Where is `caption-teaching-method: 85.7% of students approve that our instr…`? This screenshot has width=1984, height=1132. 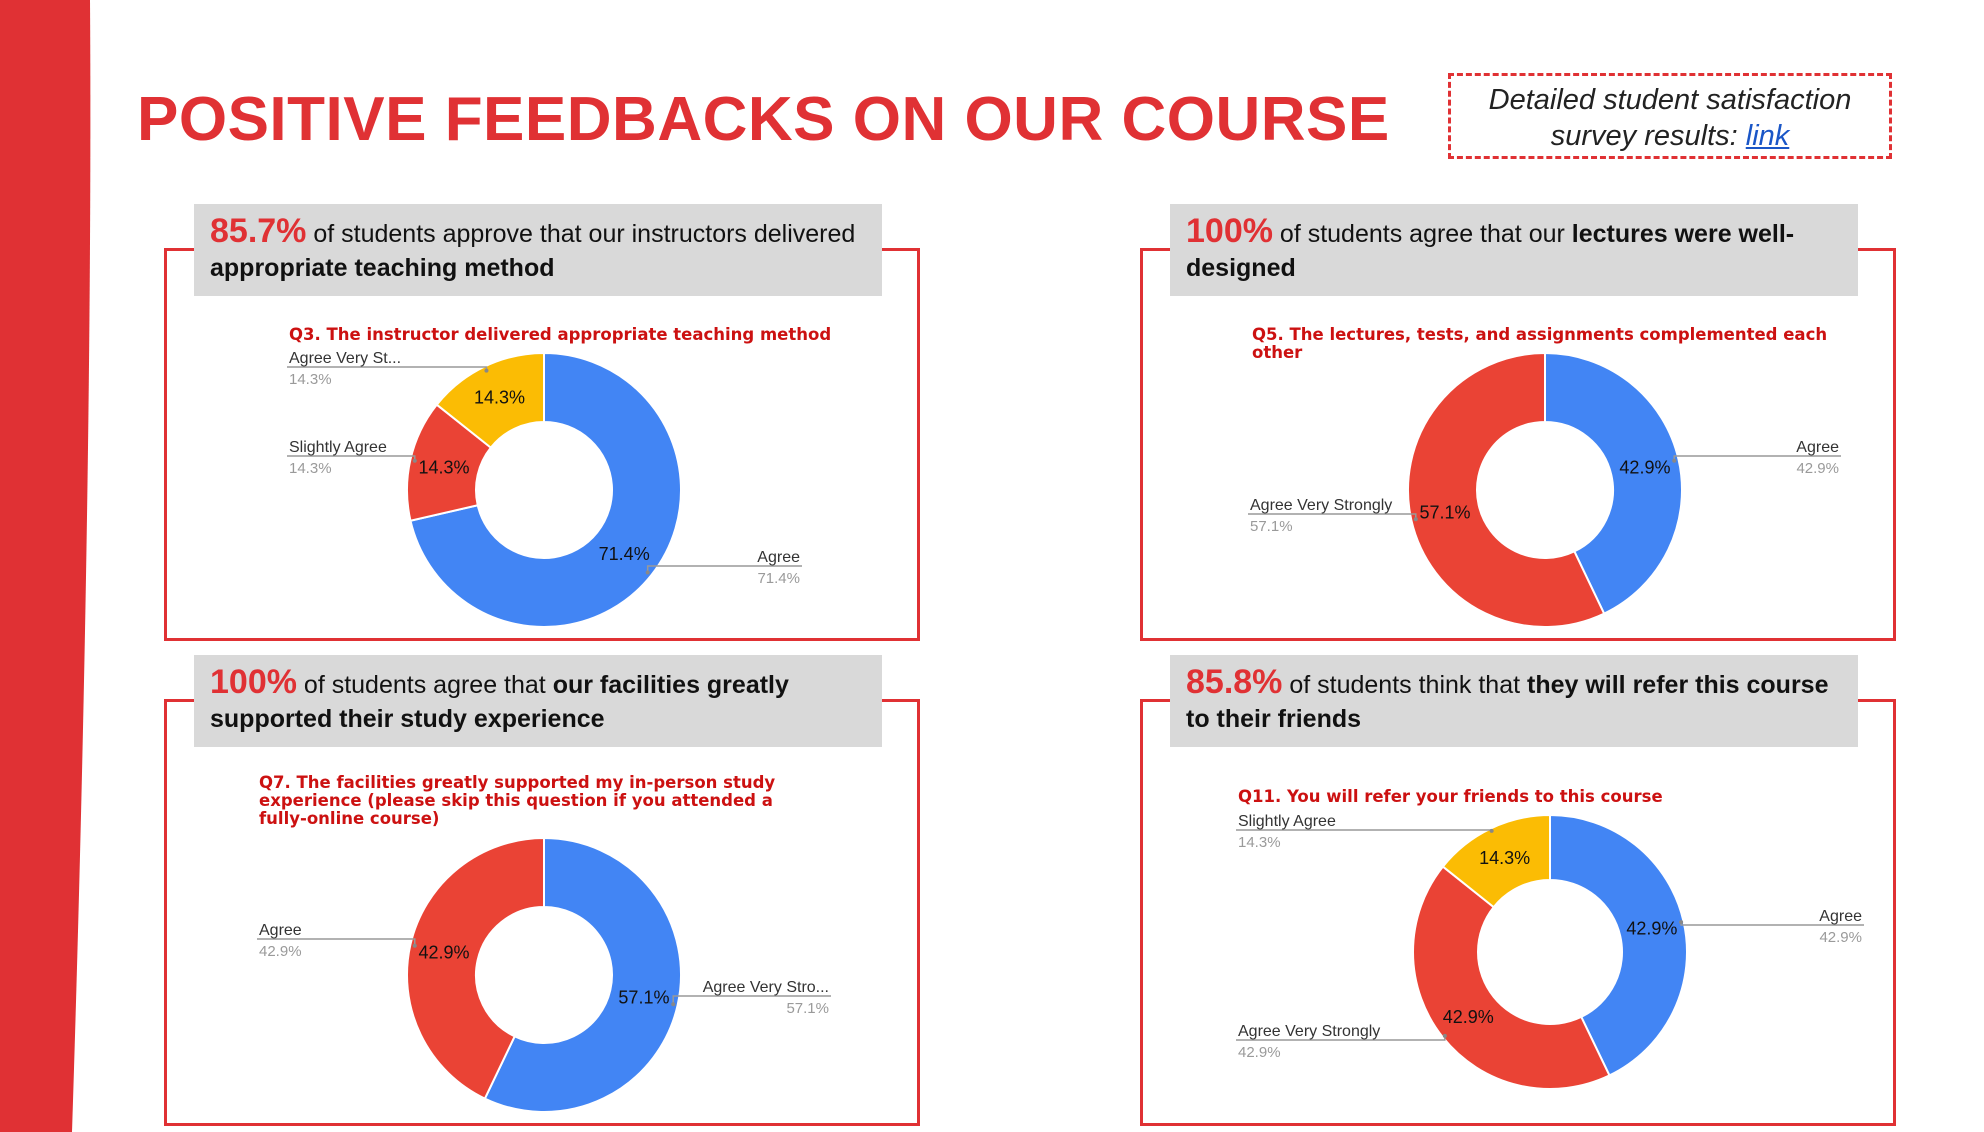 caption-teaching-method: 85.7% of students approve that our instr… is located at coordinates (538, 250).